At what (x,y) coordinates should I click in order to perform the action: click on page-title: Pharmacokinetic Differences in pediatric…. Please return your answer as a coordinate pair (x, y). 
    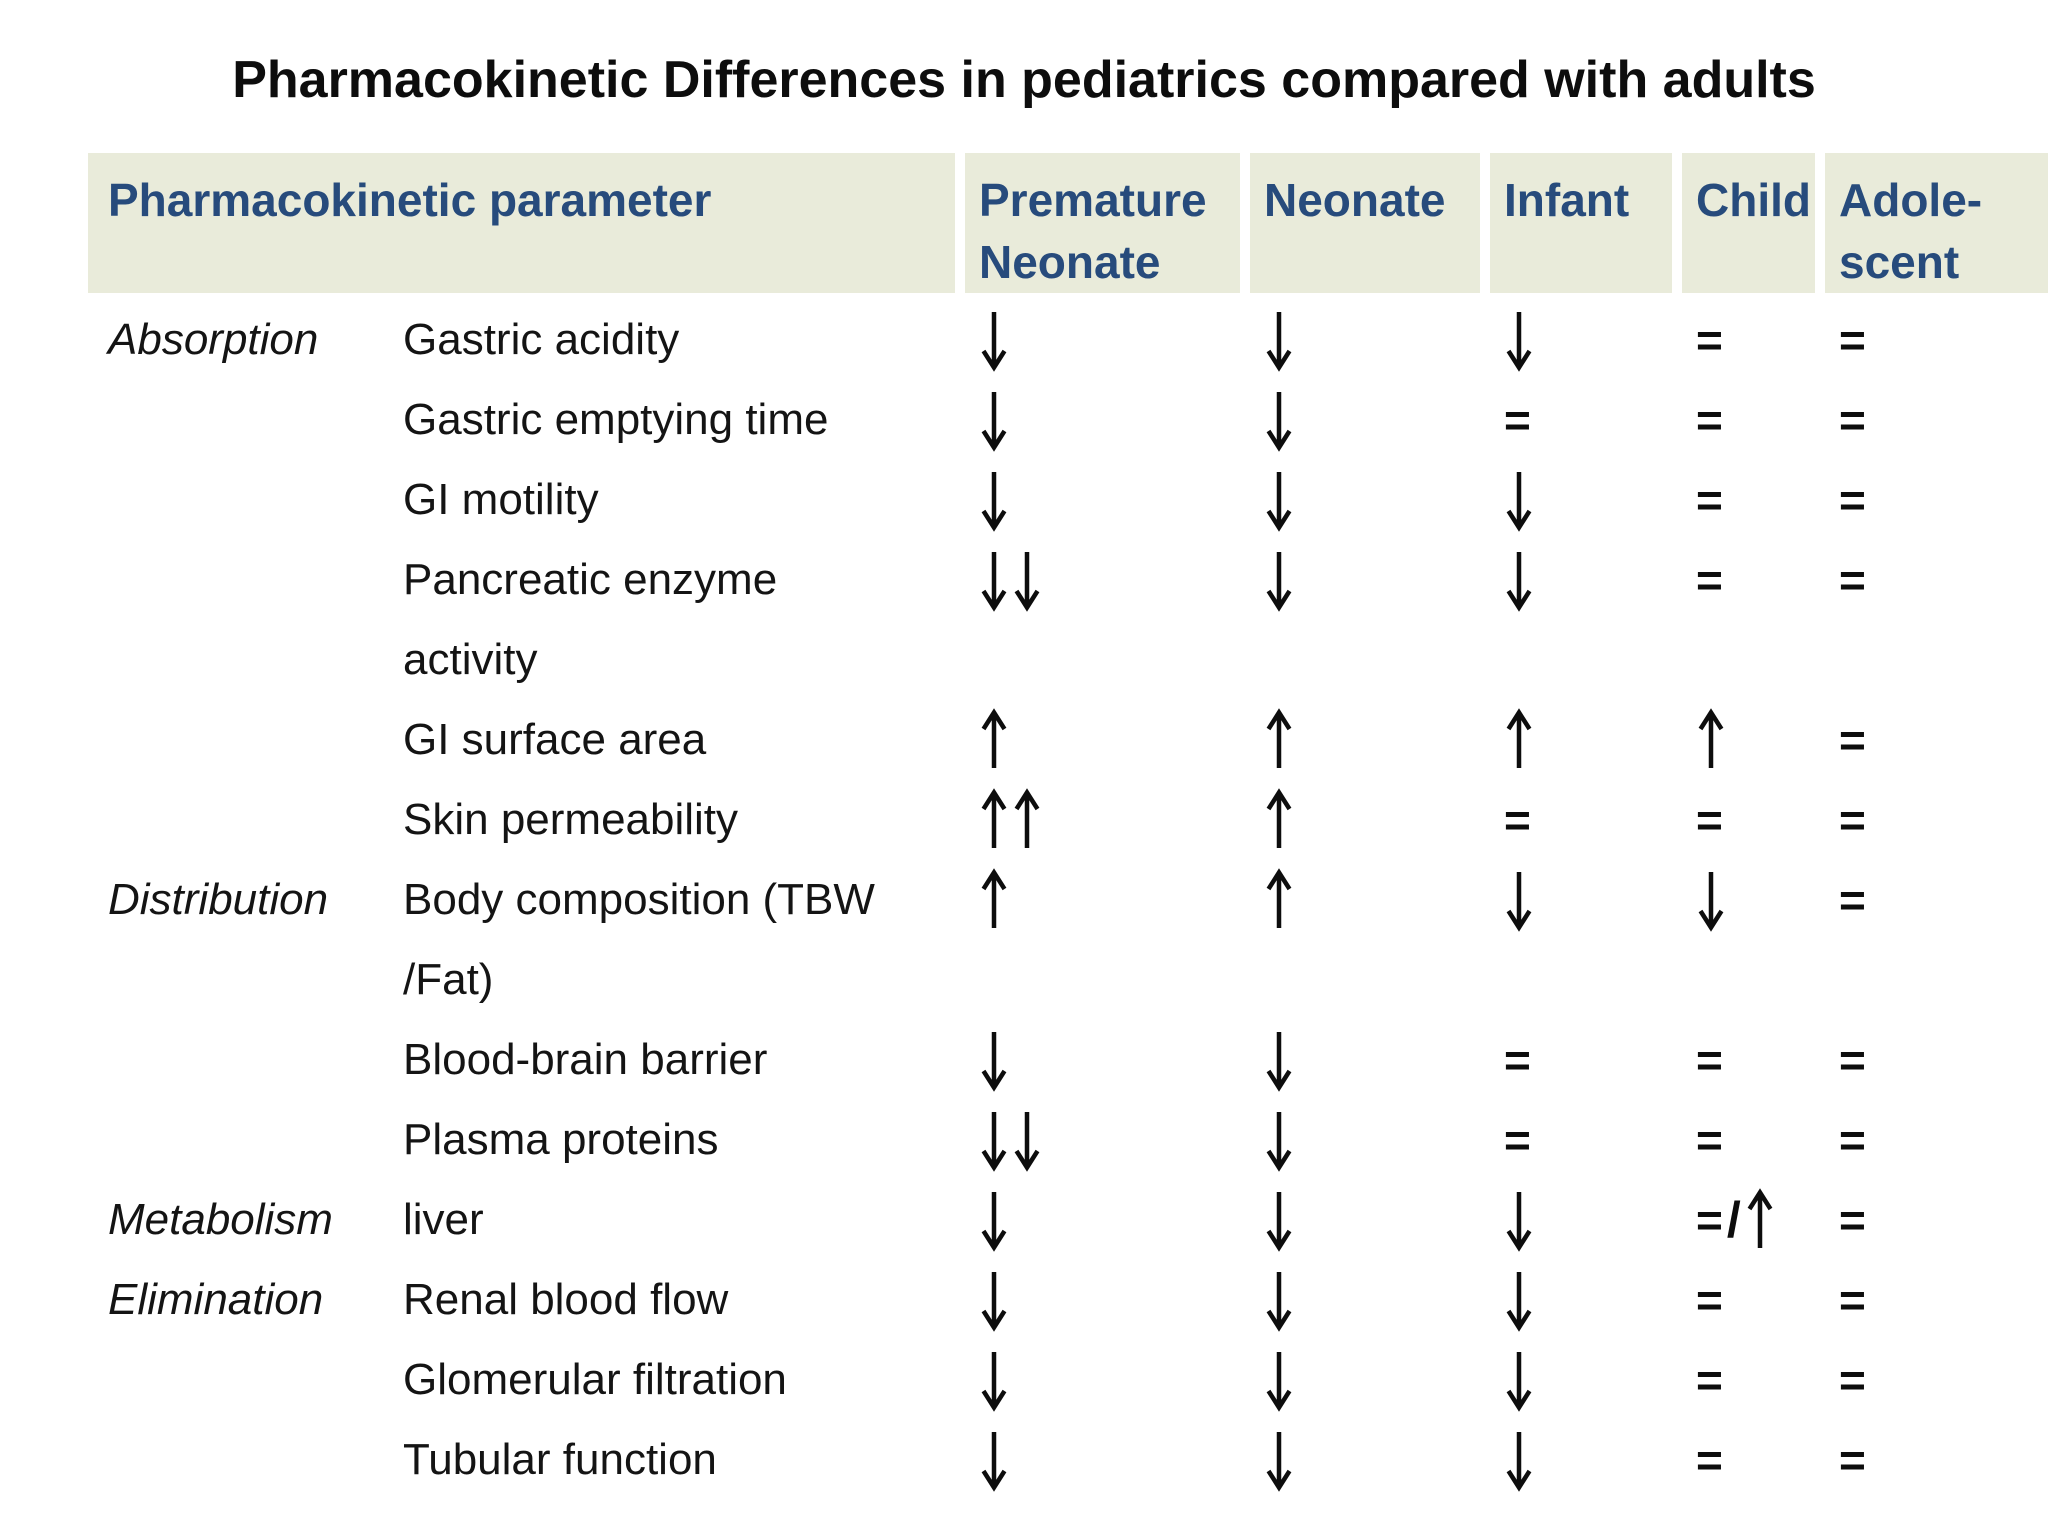
    Looking at the image, I should click on (1024, 80).